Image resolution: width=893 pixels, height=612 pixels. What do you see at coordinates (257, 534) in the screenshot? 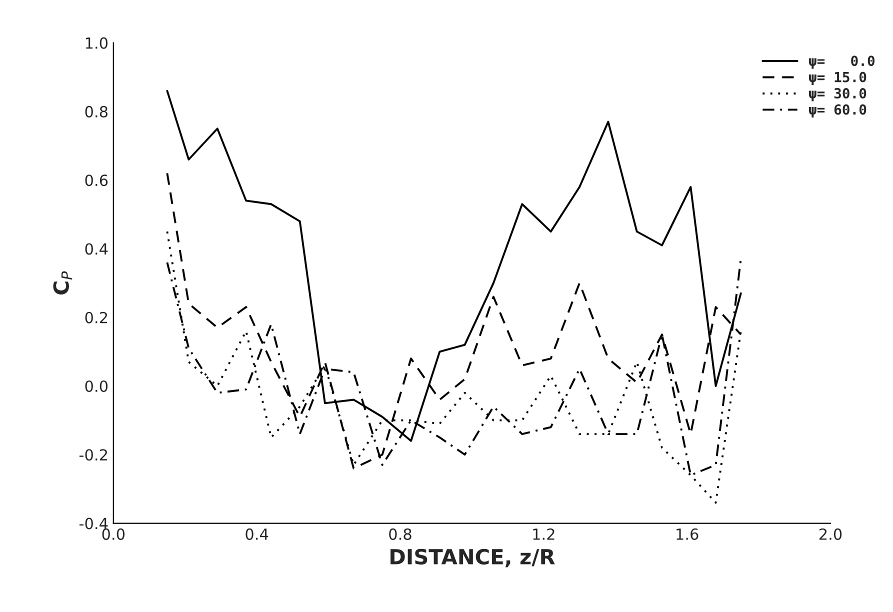
I see `x-tick-label: 0.4` at bounding box center [257, 534].